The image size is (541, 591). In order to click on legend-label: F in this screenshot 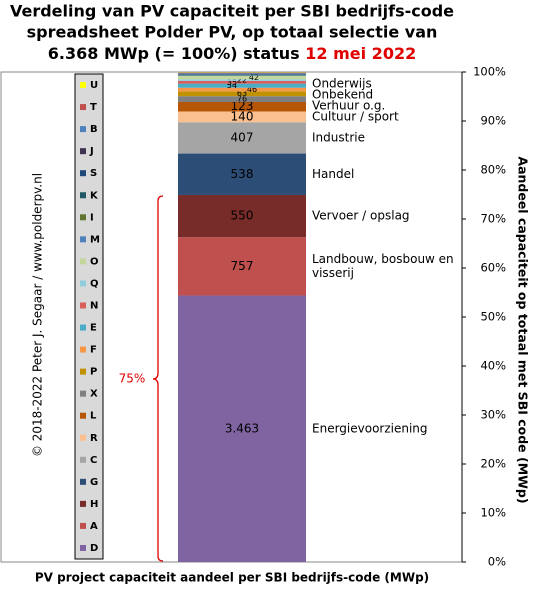, I will do `click(93, 350)`.